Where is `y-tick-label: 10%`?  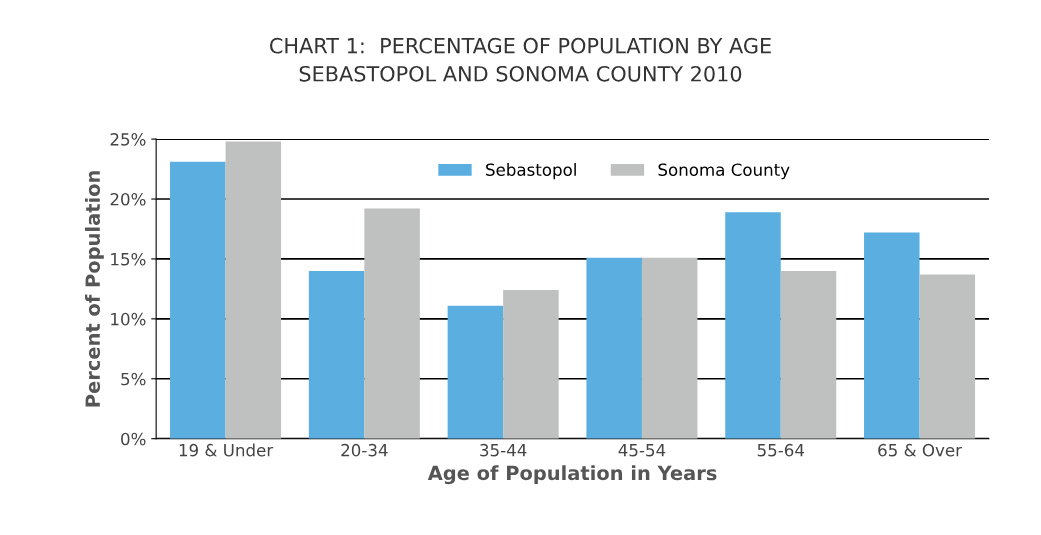 y-tick-label: 10% is located at coordinates (128, 319).